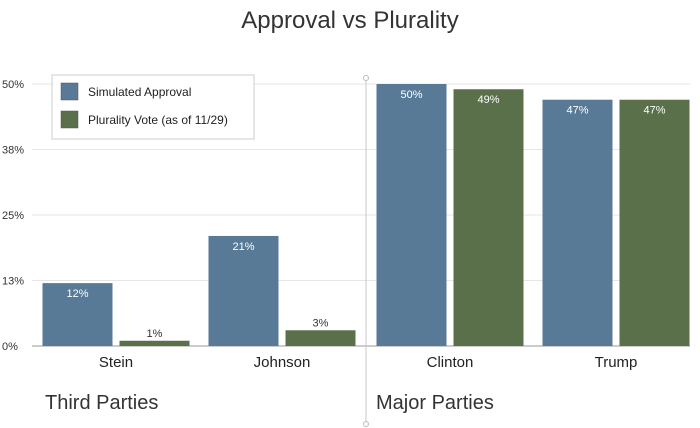 The height and width of the screenshot is (428, 700). I want to click on y-tick-label: 13%, so click(13, 282).